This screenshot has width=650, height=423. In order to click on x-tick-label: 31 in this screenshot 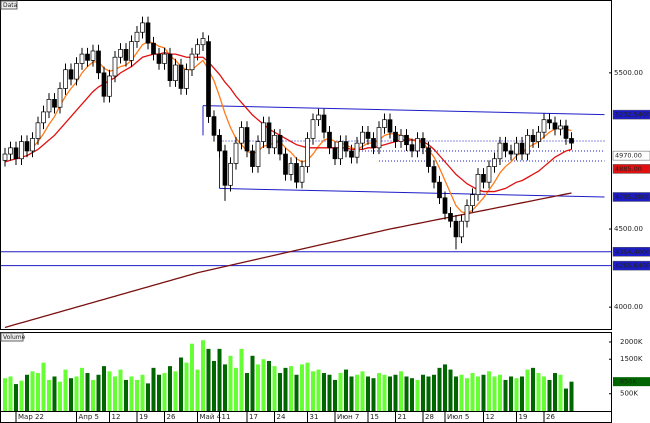, I will do `click(314, 417)`.